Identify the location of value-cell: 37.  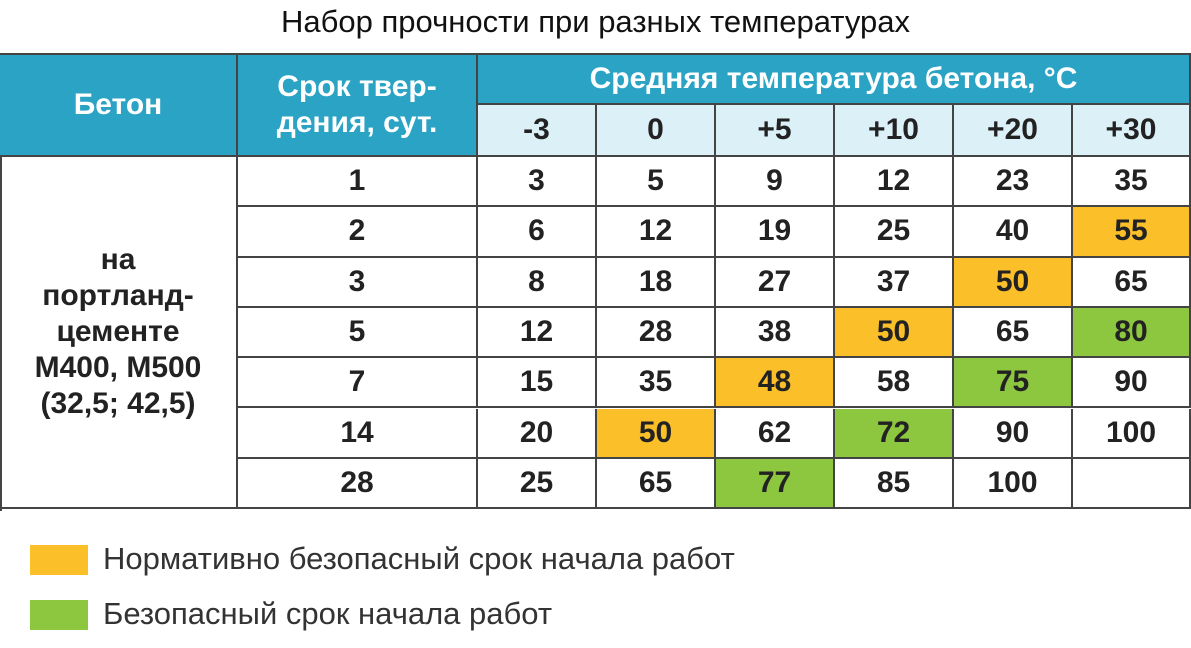
(894, 282).